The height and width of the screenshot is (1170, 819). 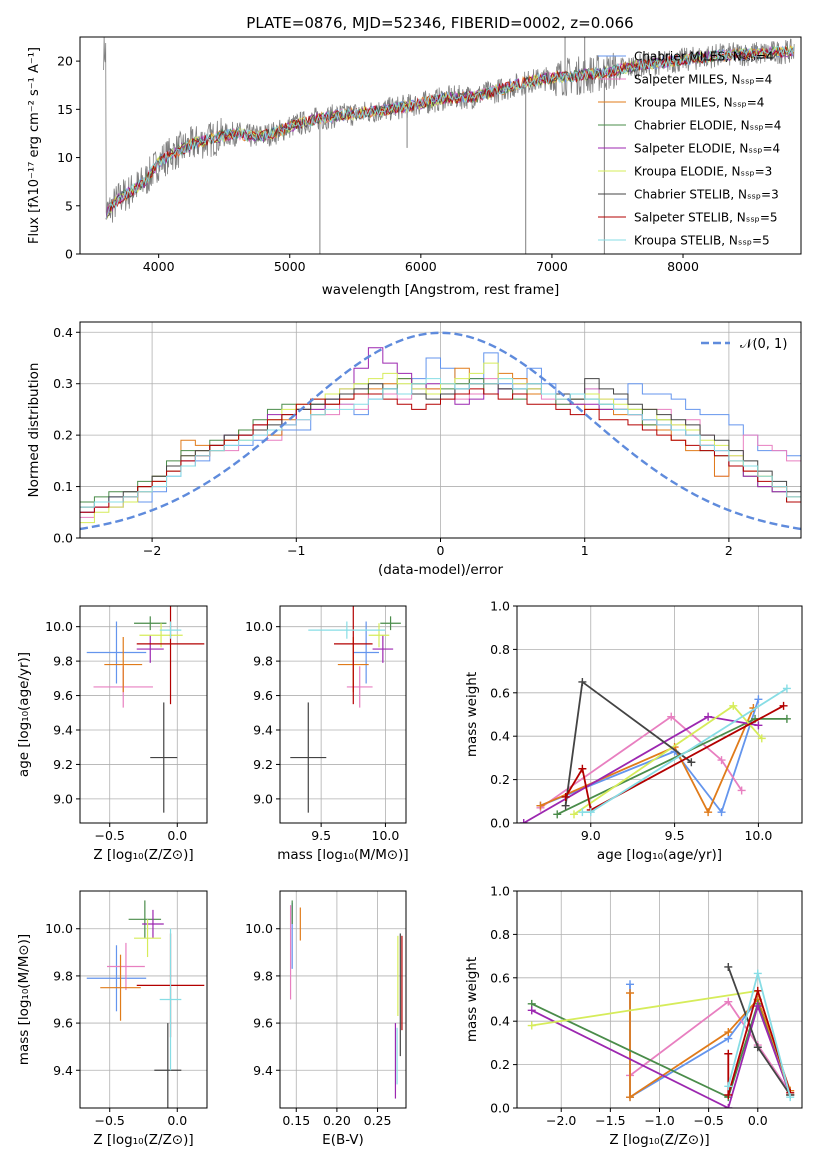 I want to click on x-tick-label: 9.0, so click(x=591, y=835).